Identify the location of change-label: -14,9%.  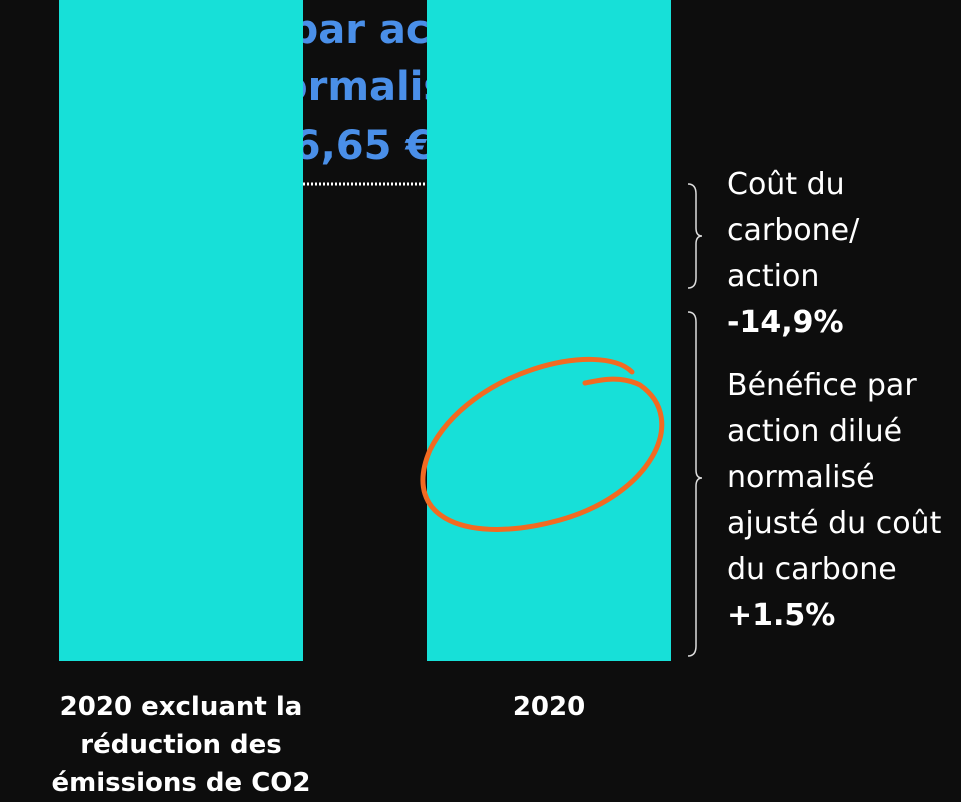
(785, 322).